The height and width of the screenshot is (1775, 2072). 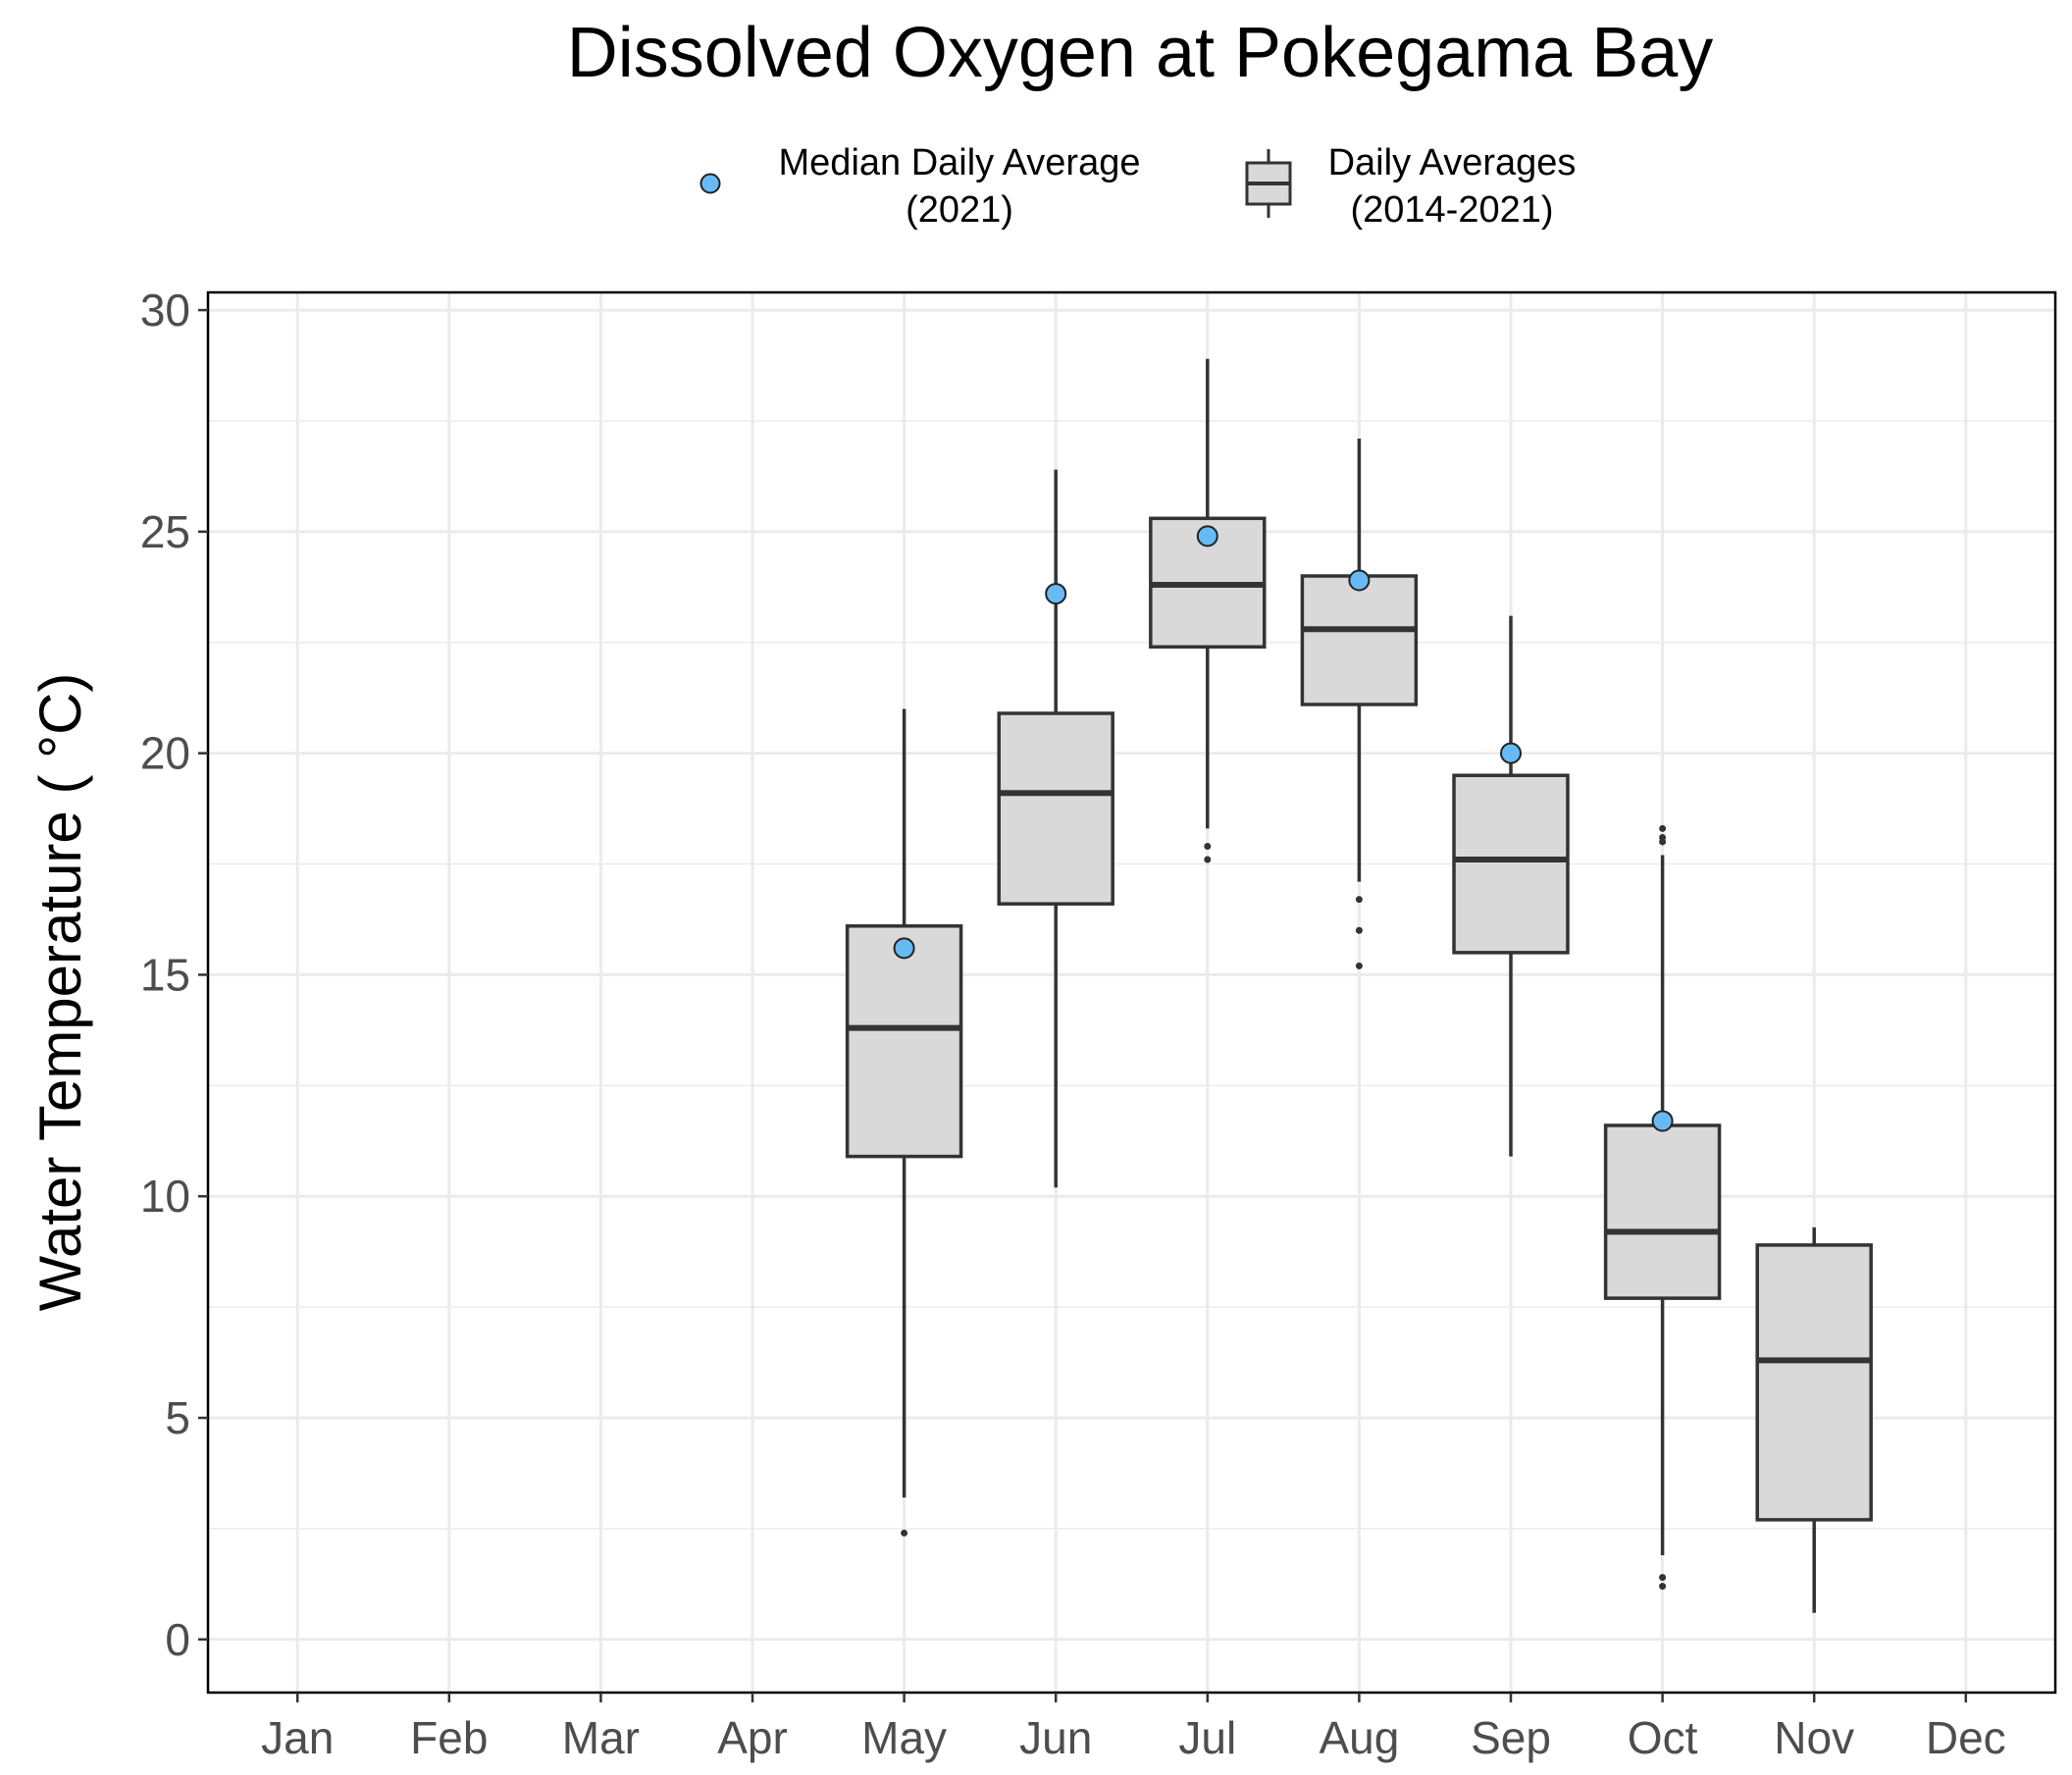 I want to click on x-tick-label-jan: Jan, so click(x=297, y=1738).